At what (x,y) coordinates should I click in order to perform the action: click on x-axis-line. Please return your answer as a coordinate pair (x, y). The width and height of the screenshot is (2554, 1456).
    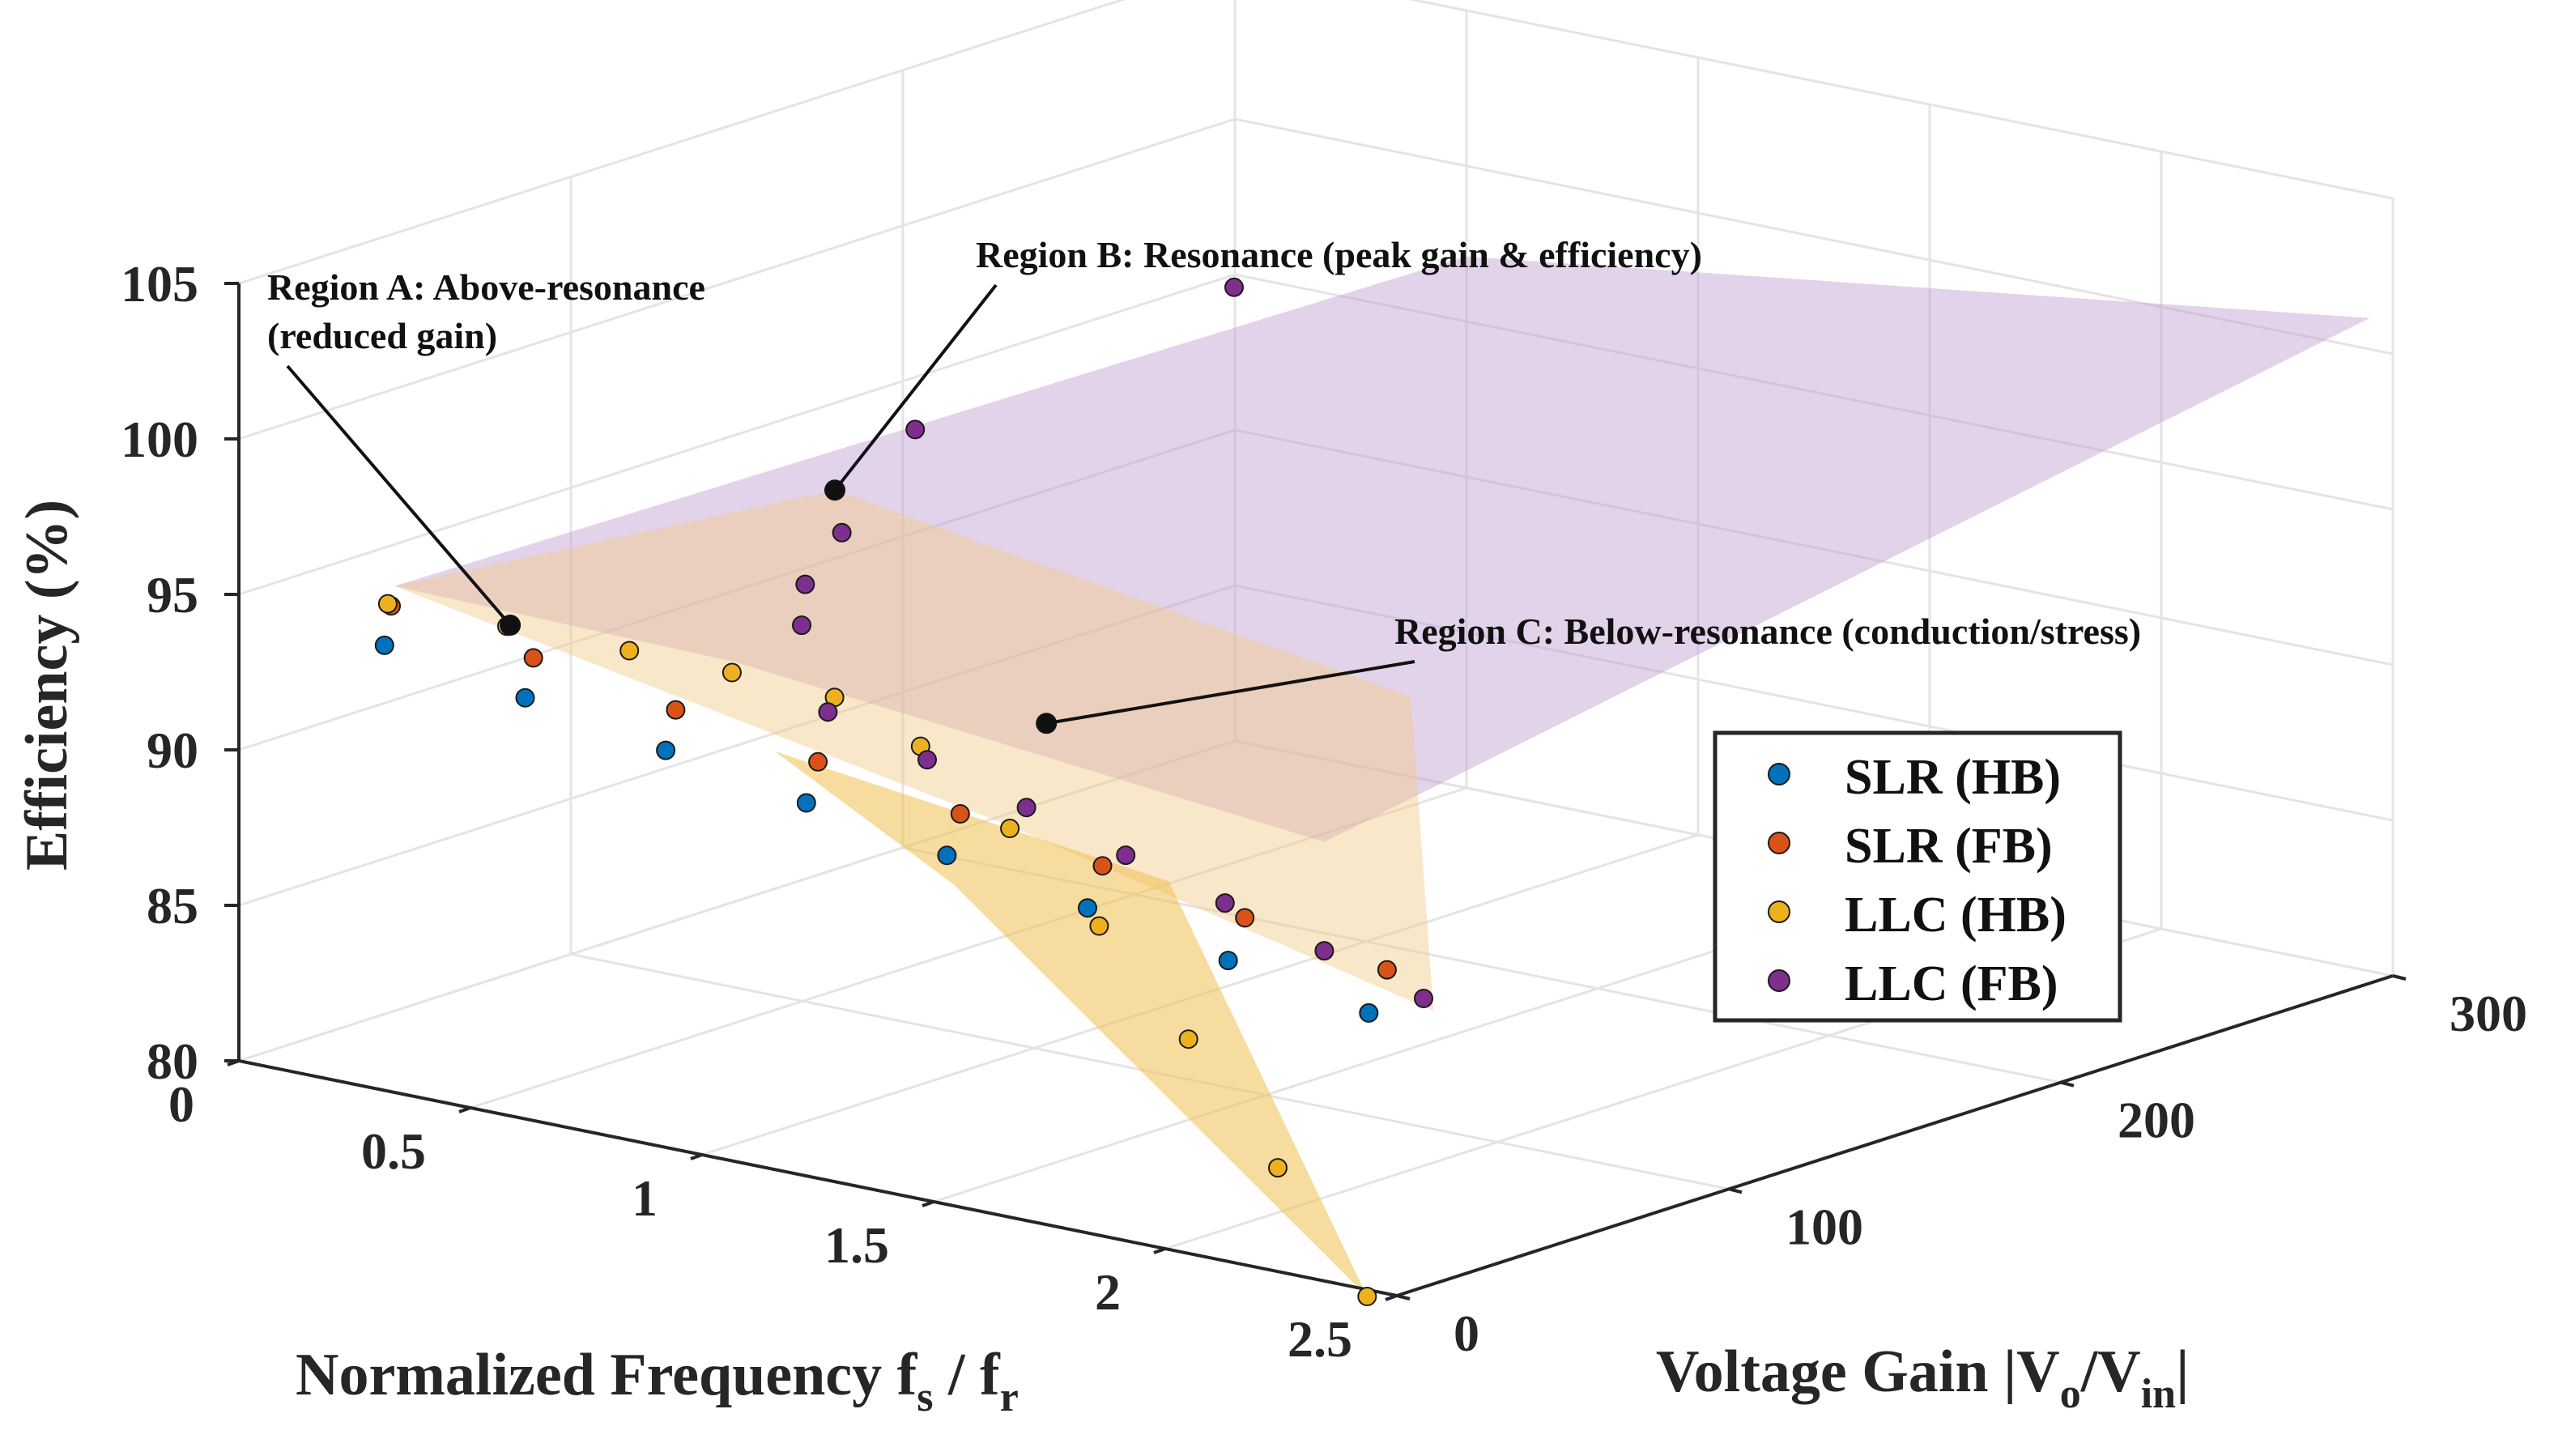
    Looking at the image, I should click on (818, 1178).